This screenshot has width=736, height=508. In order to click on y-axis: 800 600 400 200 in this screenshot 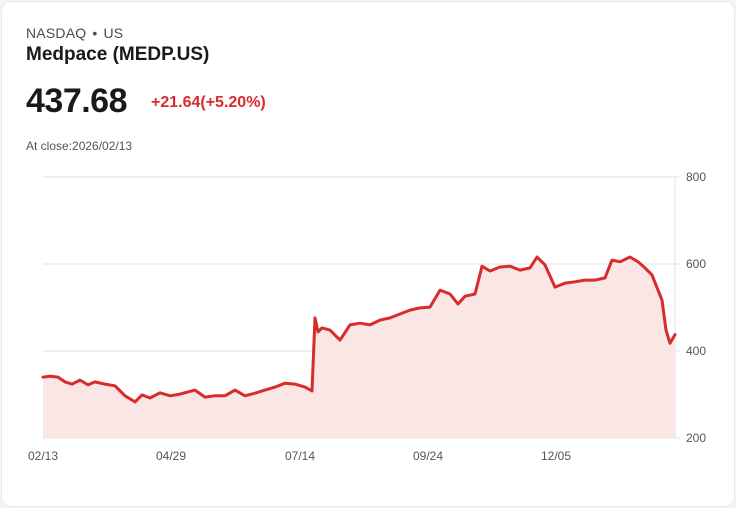, I will do `click(696, 307)`.